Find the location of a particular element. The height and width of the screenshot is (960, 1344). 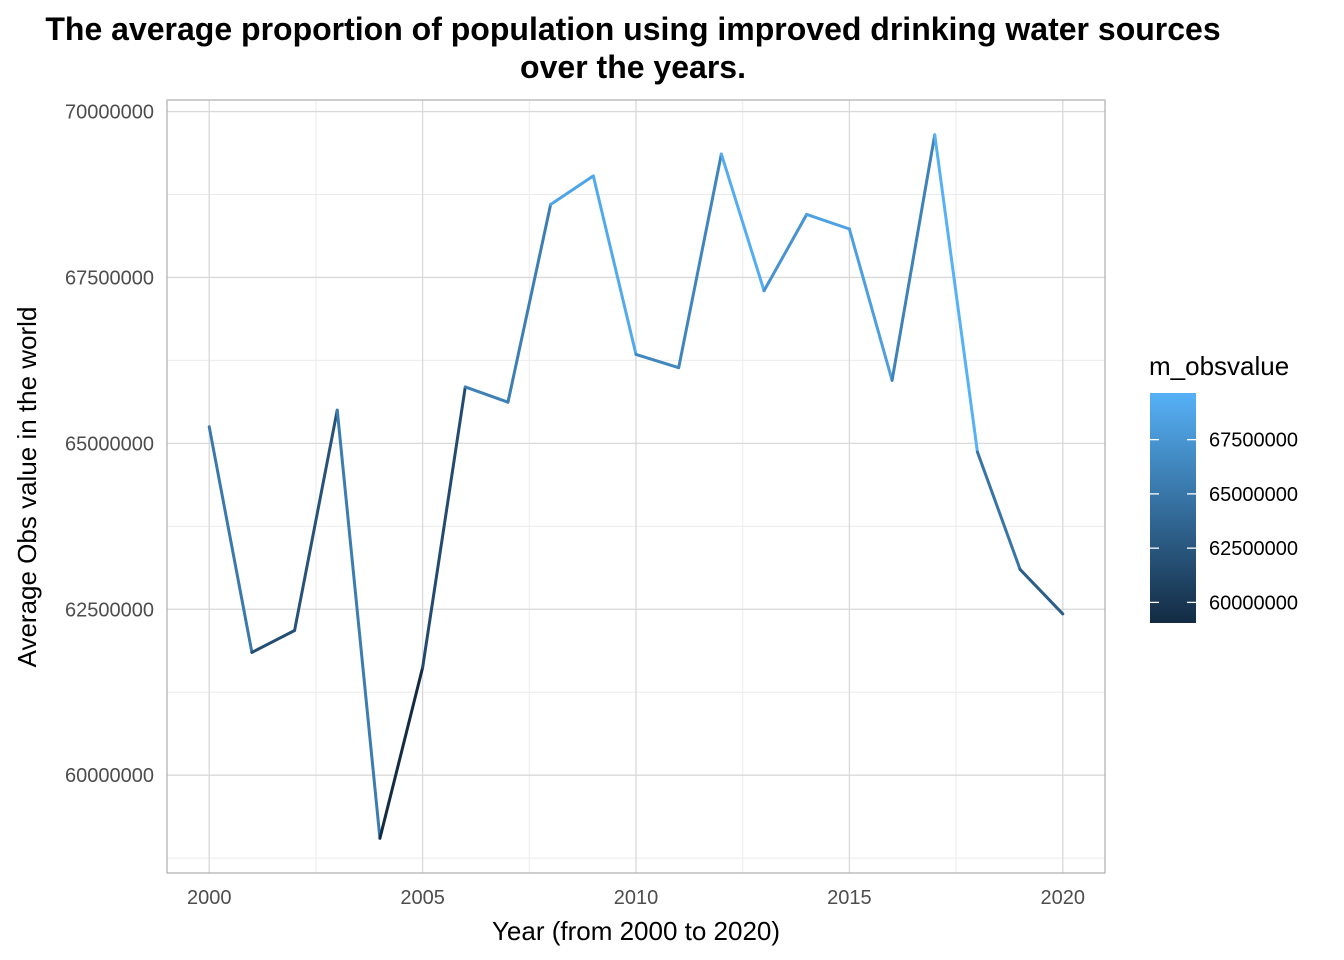

legend-tick-label: 67500000 is located at coordinates (1253, 441).